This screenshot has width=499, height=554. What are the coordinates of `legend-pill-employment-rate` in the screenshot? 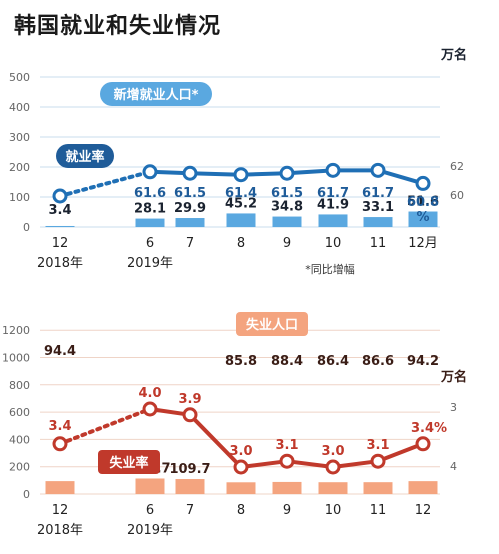 It's located at (85, 156).